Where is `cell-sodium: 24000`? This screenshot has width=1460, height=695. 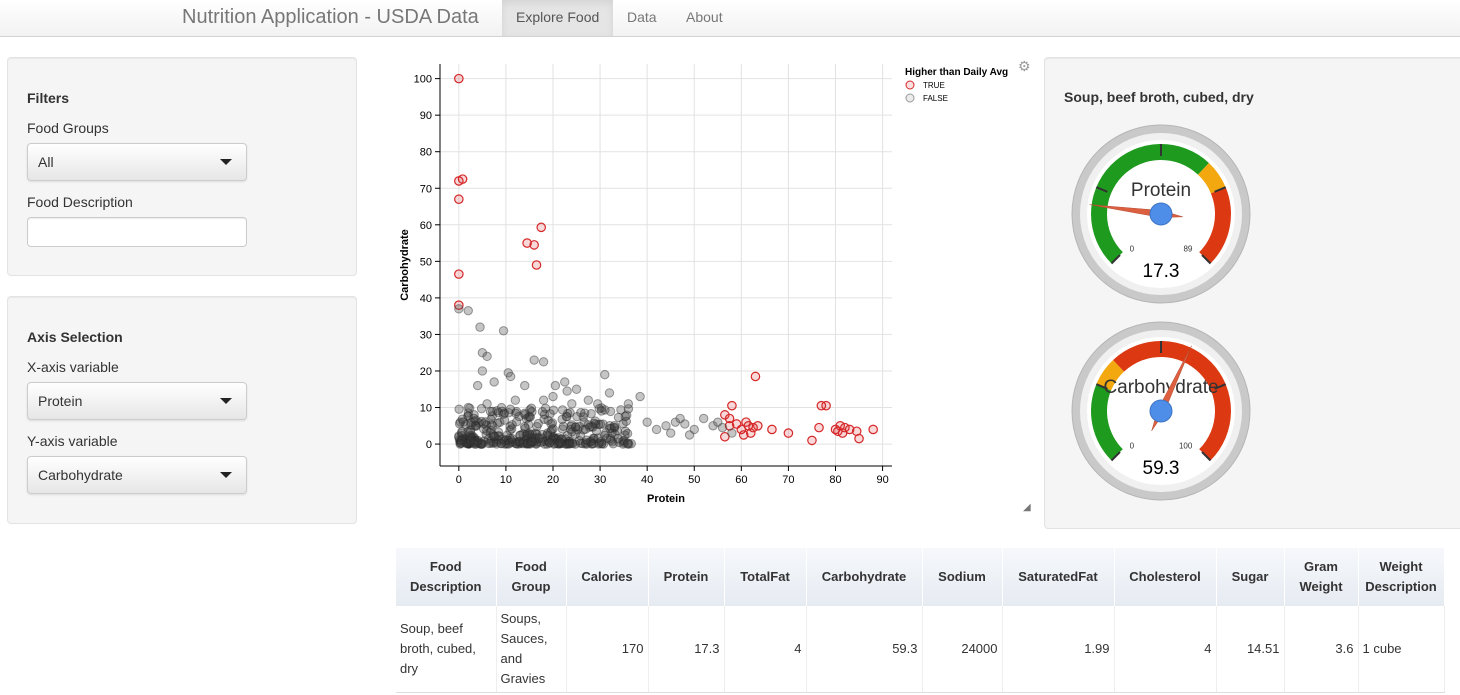
cell-sodium: 24000 is located at coordinates (962, 649).